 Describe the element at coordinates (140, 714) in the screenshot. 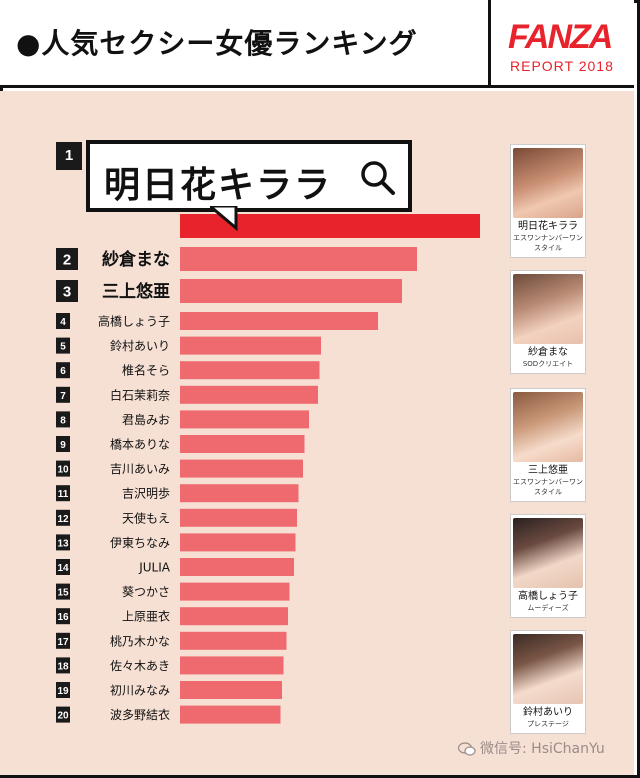

I see `category-label: 波多野結衣` at that location.